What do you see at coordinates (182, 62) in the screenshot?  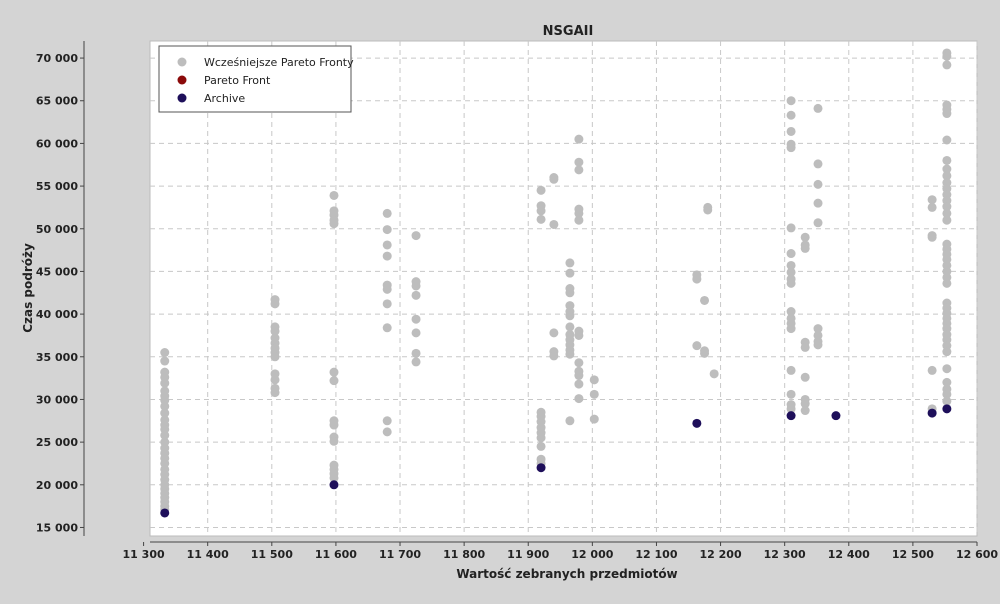 I see `legend-marker-earlier-fronts` at bounding box center [182, 62].